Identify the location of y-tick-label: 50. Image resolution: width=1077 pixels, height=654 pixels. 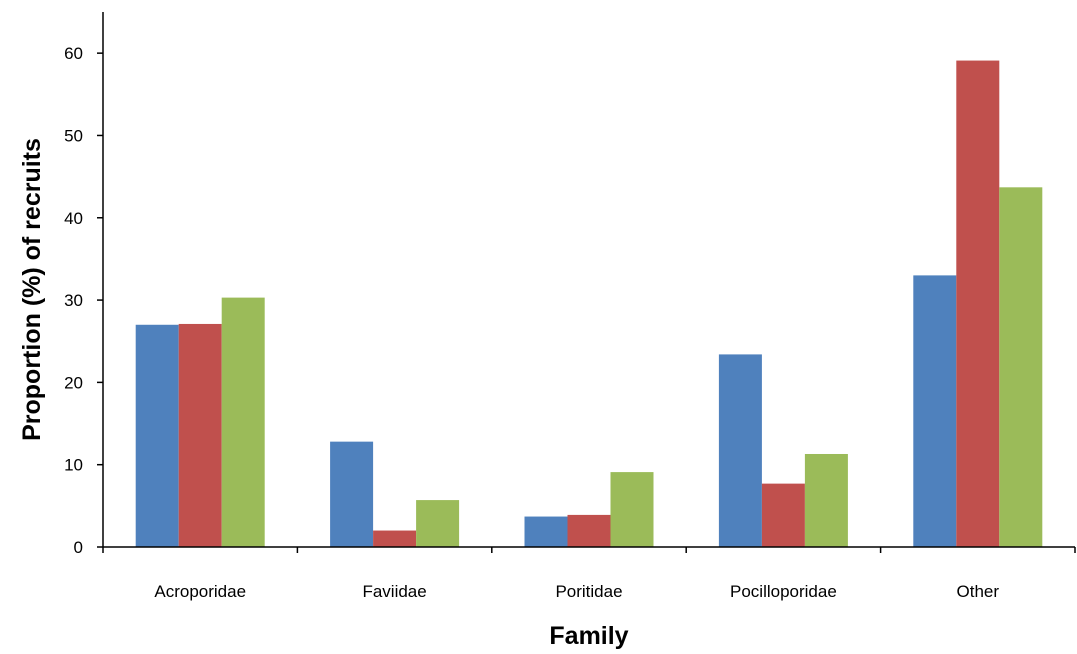
(73, 135).